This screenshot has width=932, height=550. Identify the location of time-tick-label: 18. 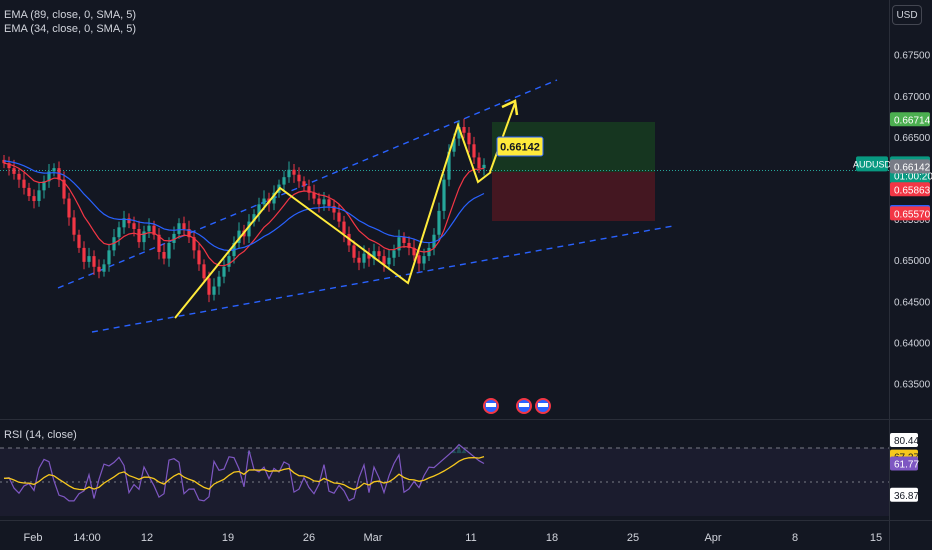
(552, 538).